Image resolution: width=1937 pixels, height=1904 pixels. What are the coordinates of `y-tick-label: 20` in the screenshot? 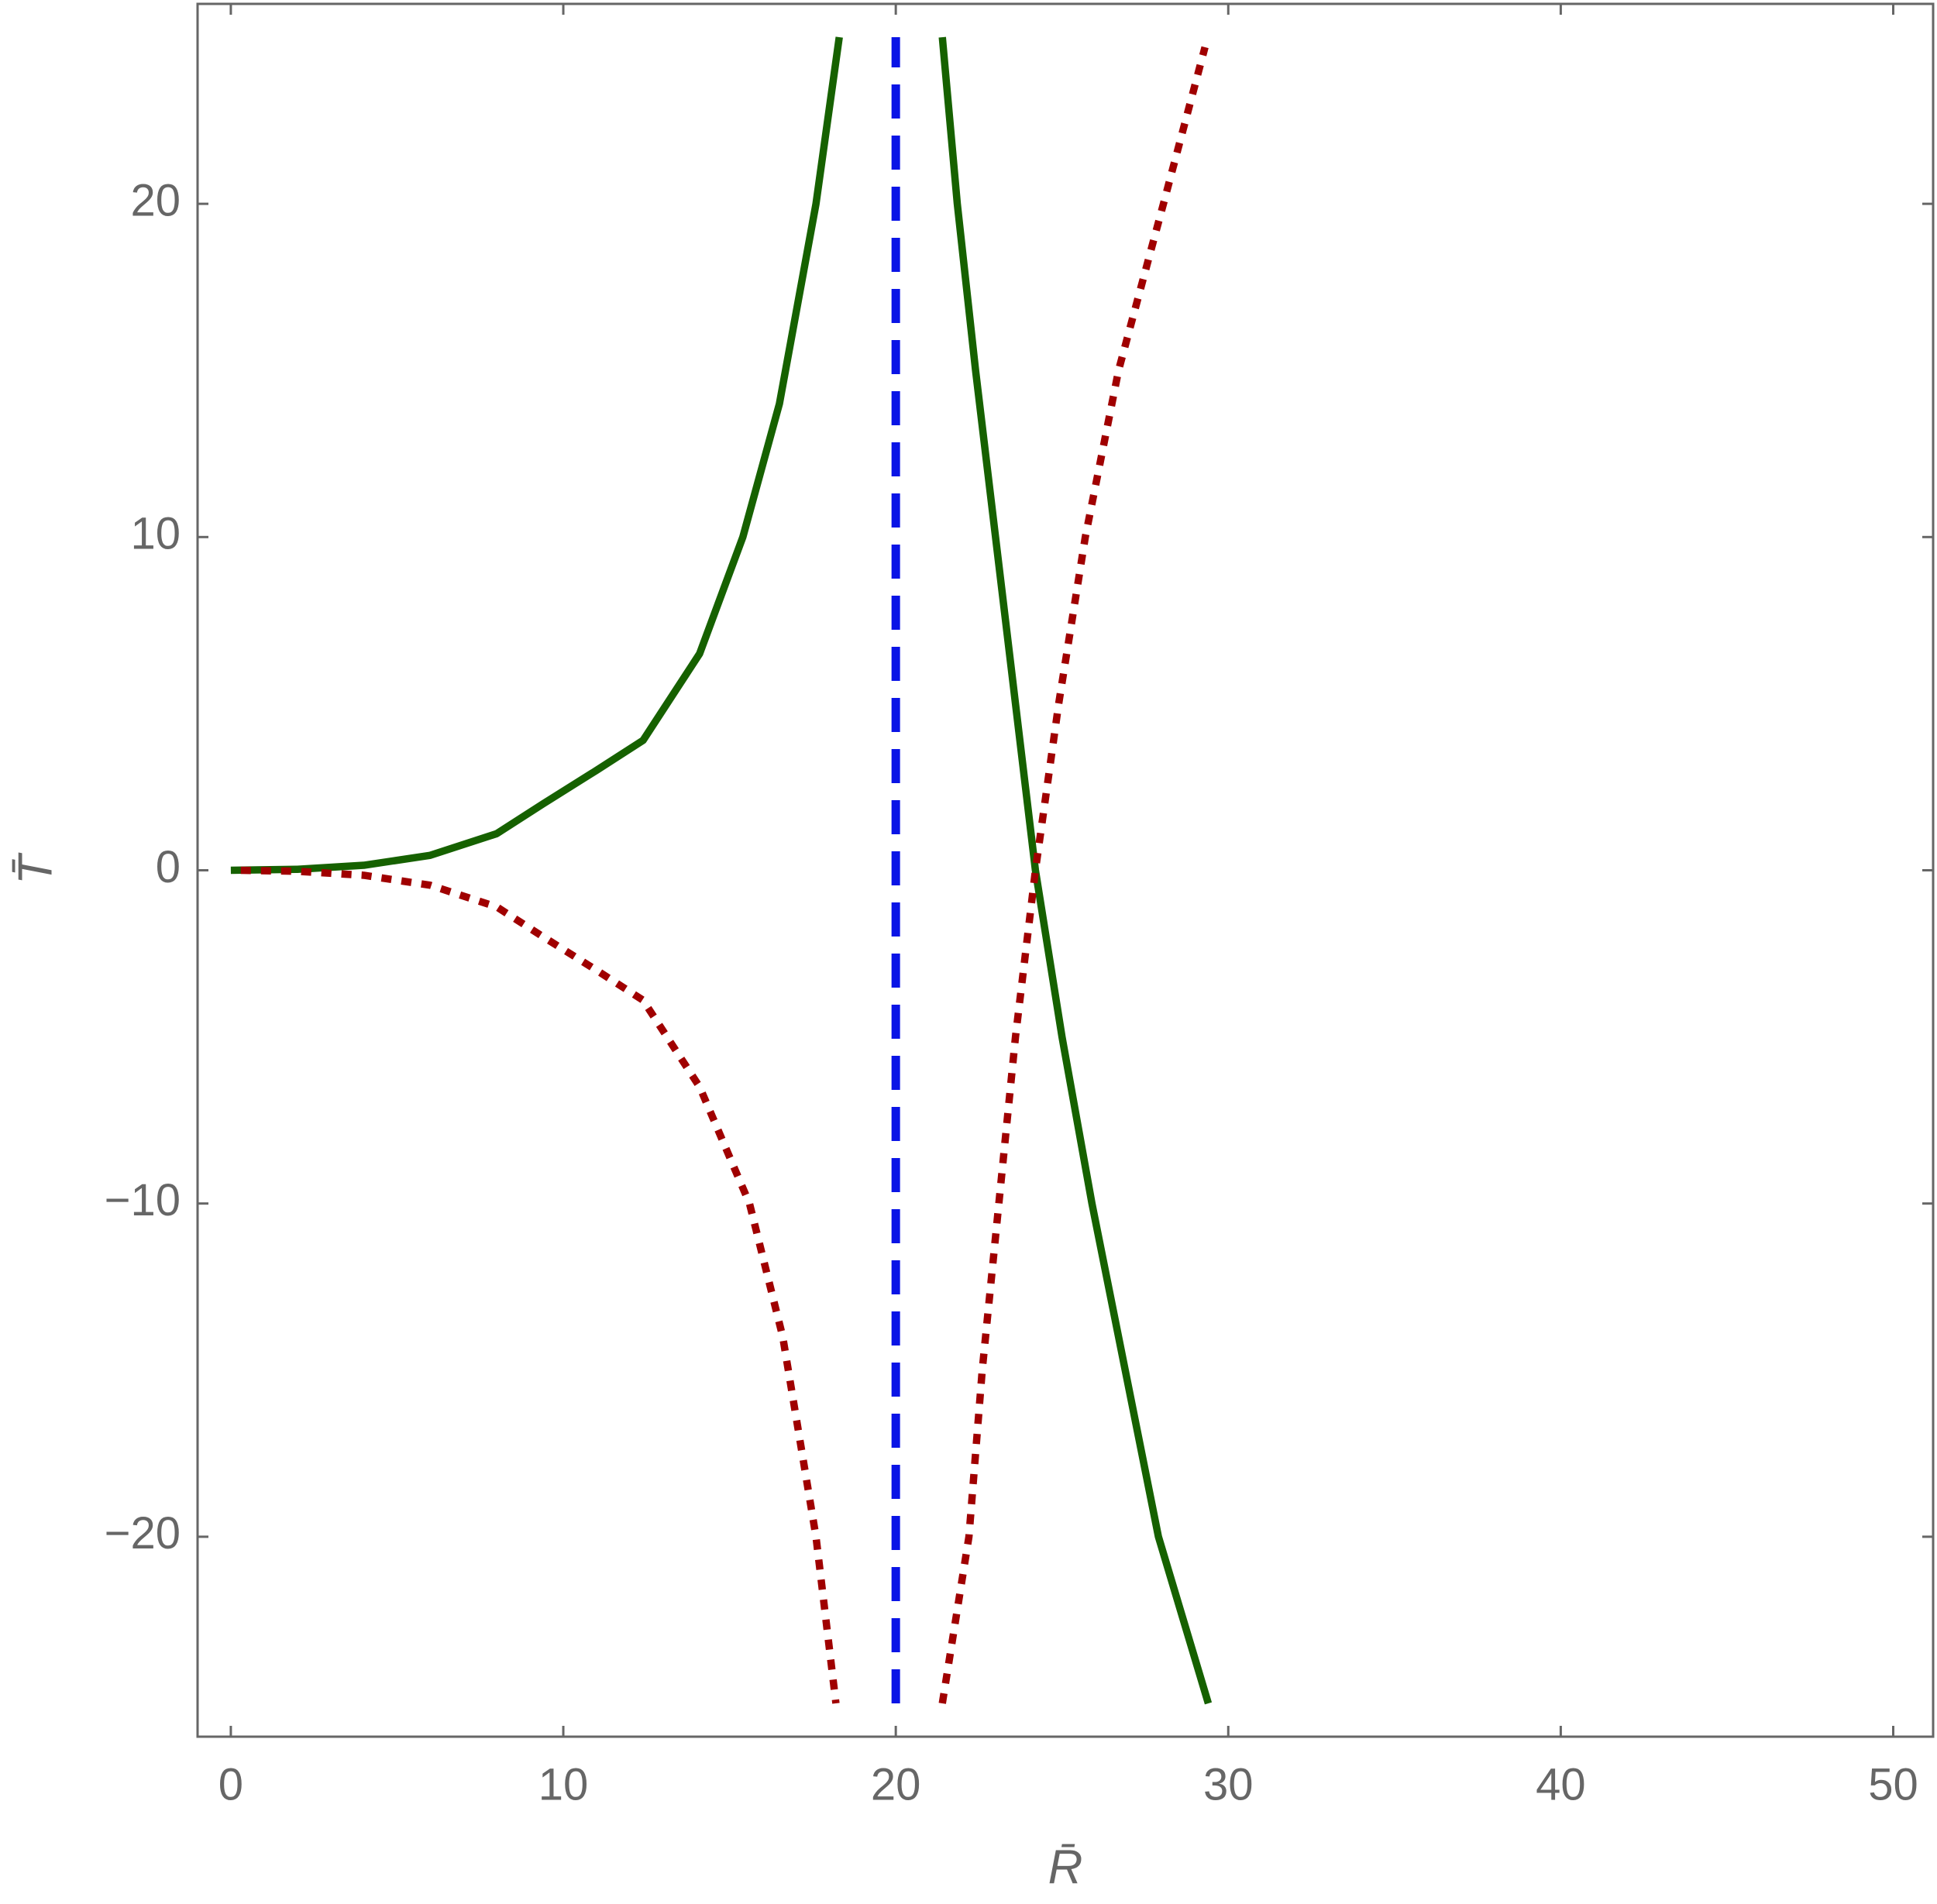 It's located at (155, 200).